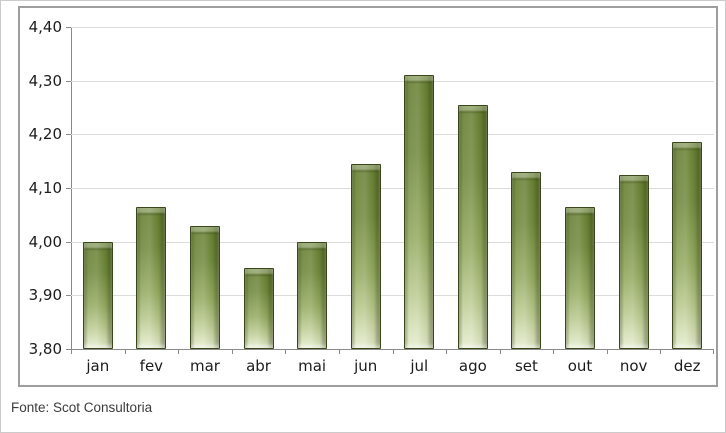  What do you see at coordinates (151, 278) in the screenshot?
I see `bar-fev` at bounding box center [151, 278].